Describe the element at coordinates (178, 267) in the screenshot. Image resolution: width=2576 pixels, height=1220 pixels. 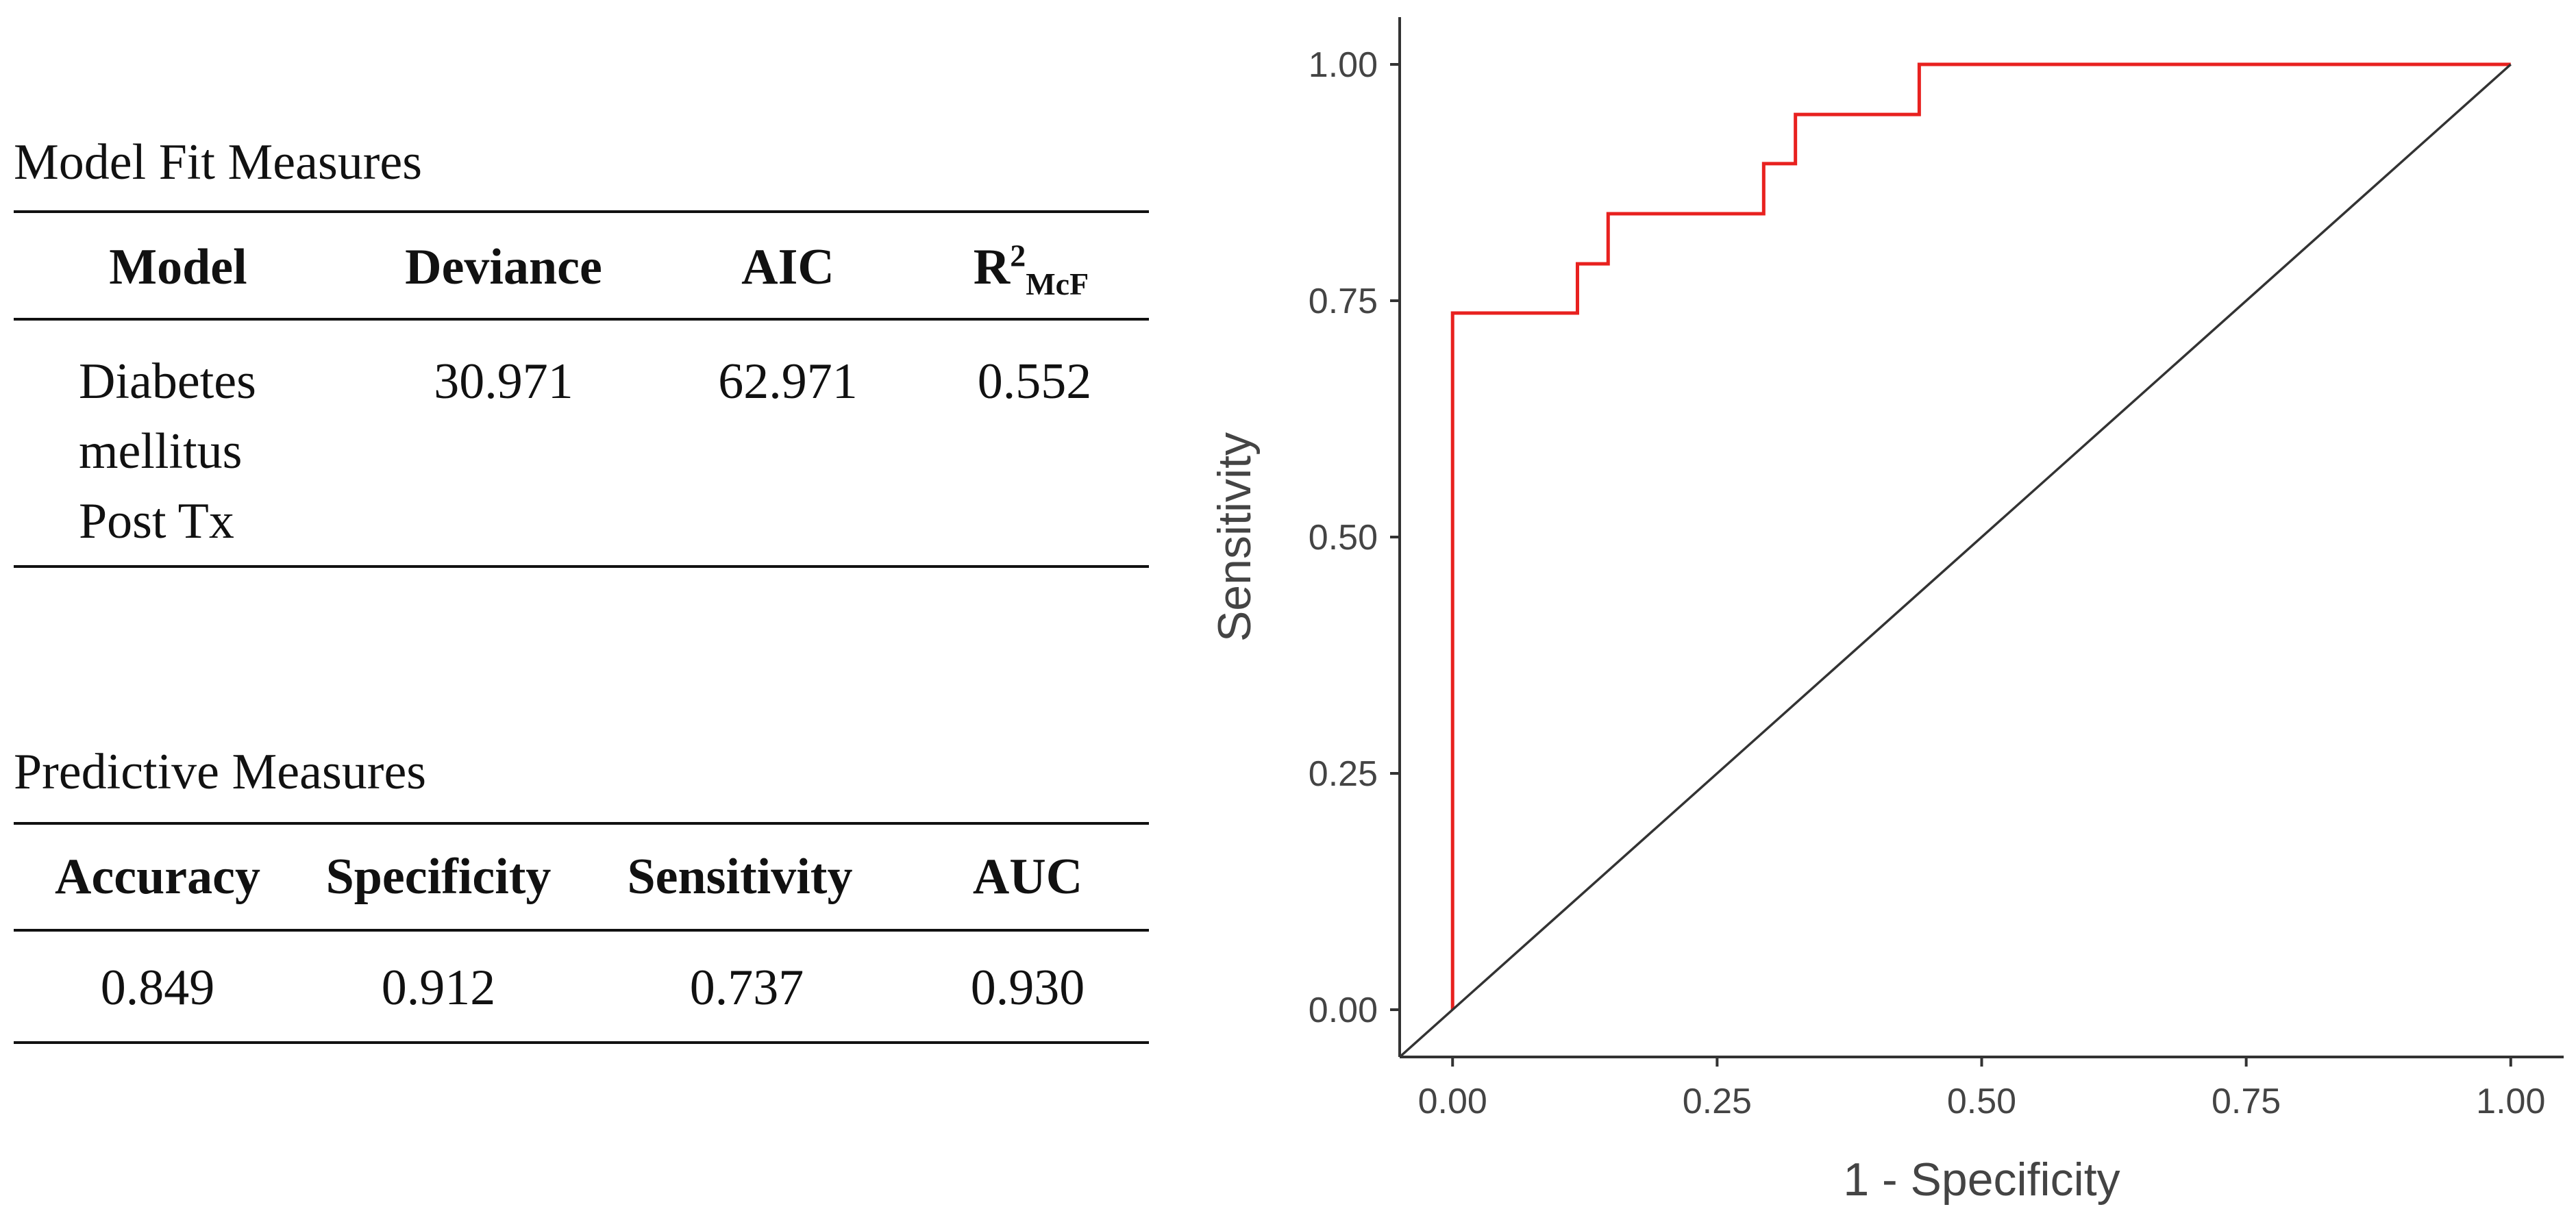
I see `fit-header-model: Model` at that location.